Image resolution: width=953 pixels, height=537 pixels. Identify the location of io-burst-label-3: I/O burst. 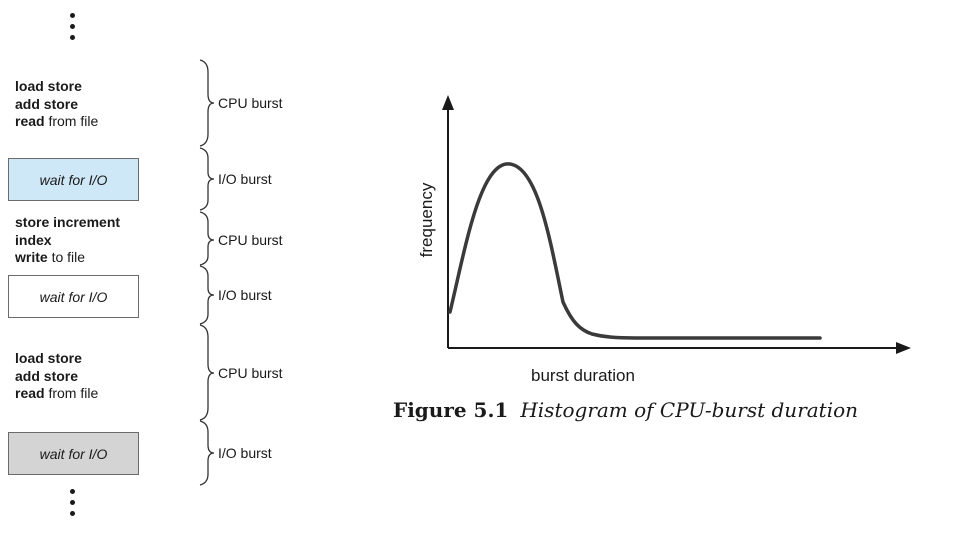
(245, 453).